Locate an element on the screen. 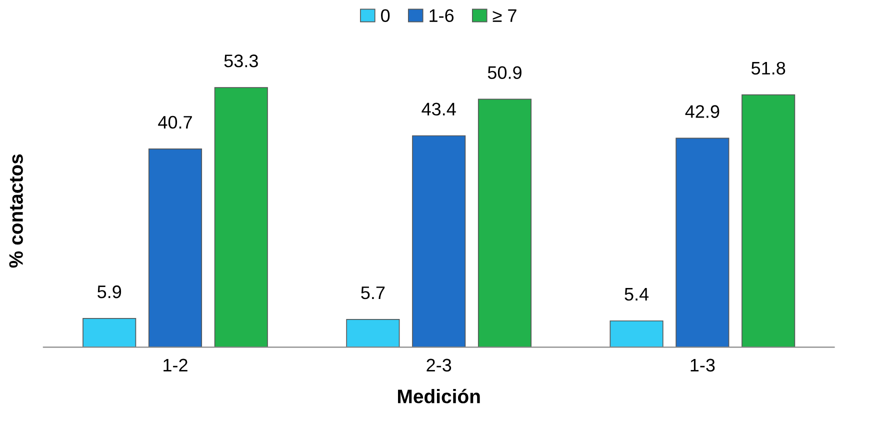 This screenshot has height=426, width=869. legend-label: ≥ 7 is located at coordinates (504, 15).